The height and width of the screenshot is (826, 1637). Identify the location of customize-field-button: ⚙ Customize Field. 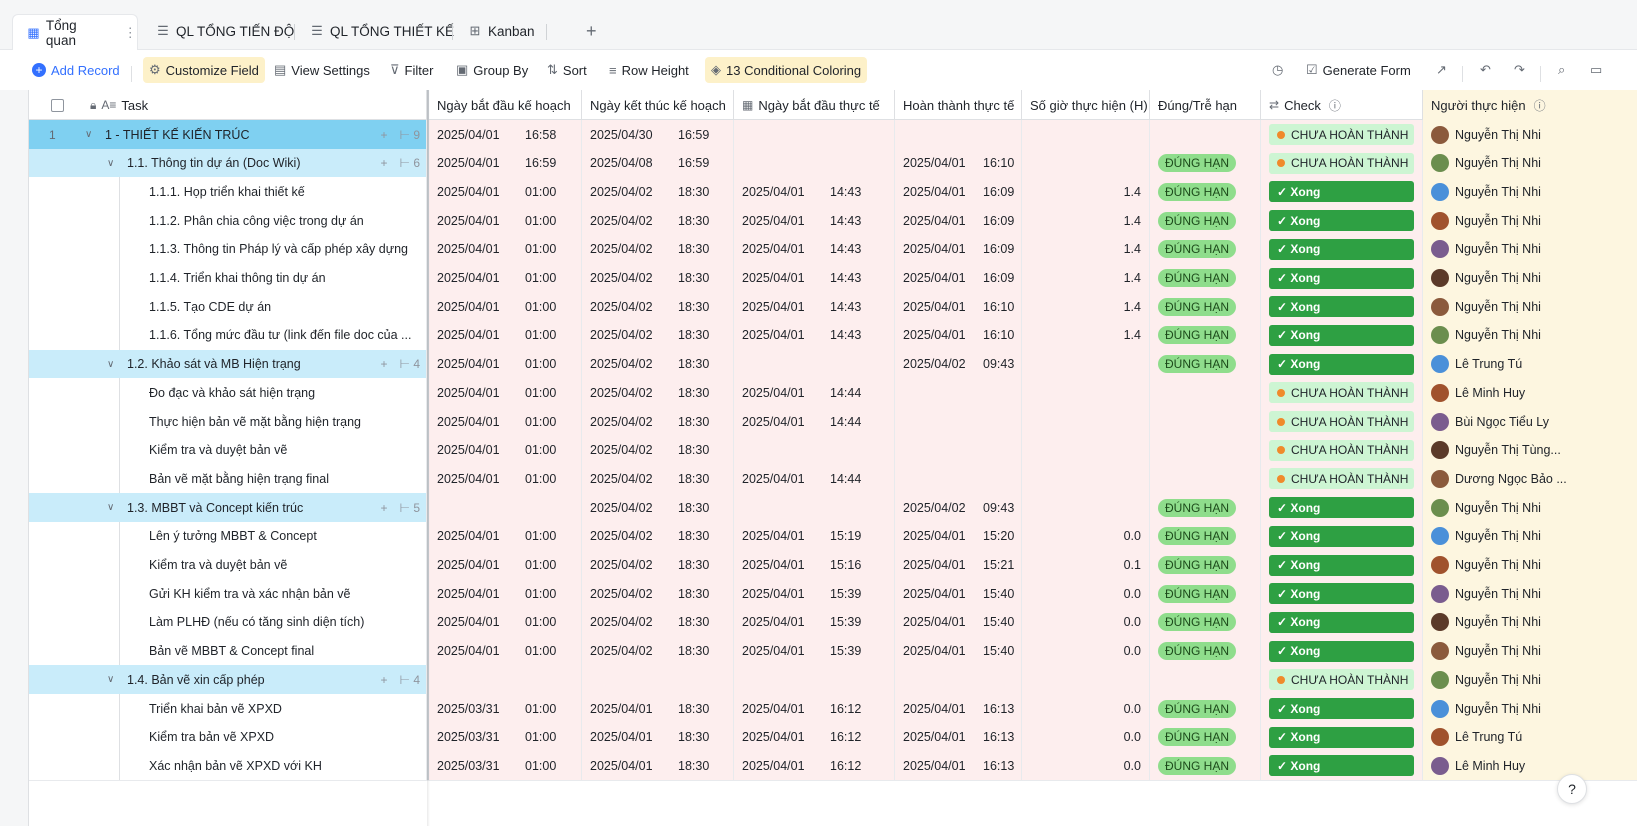
(204, 70).